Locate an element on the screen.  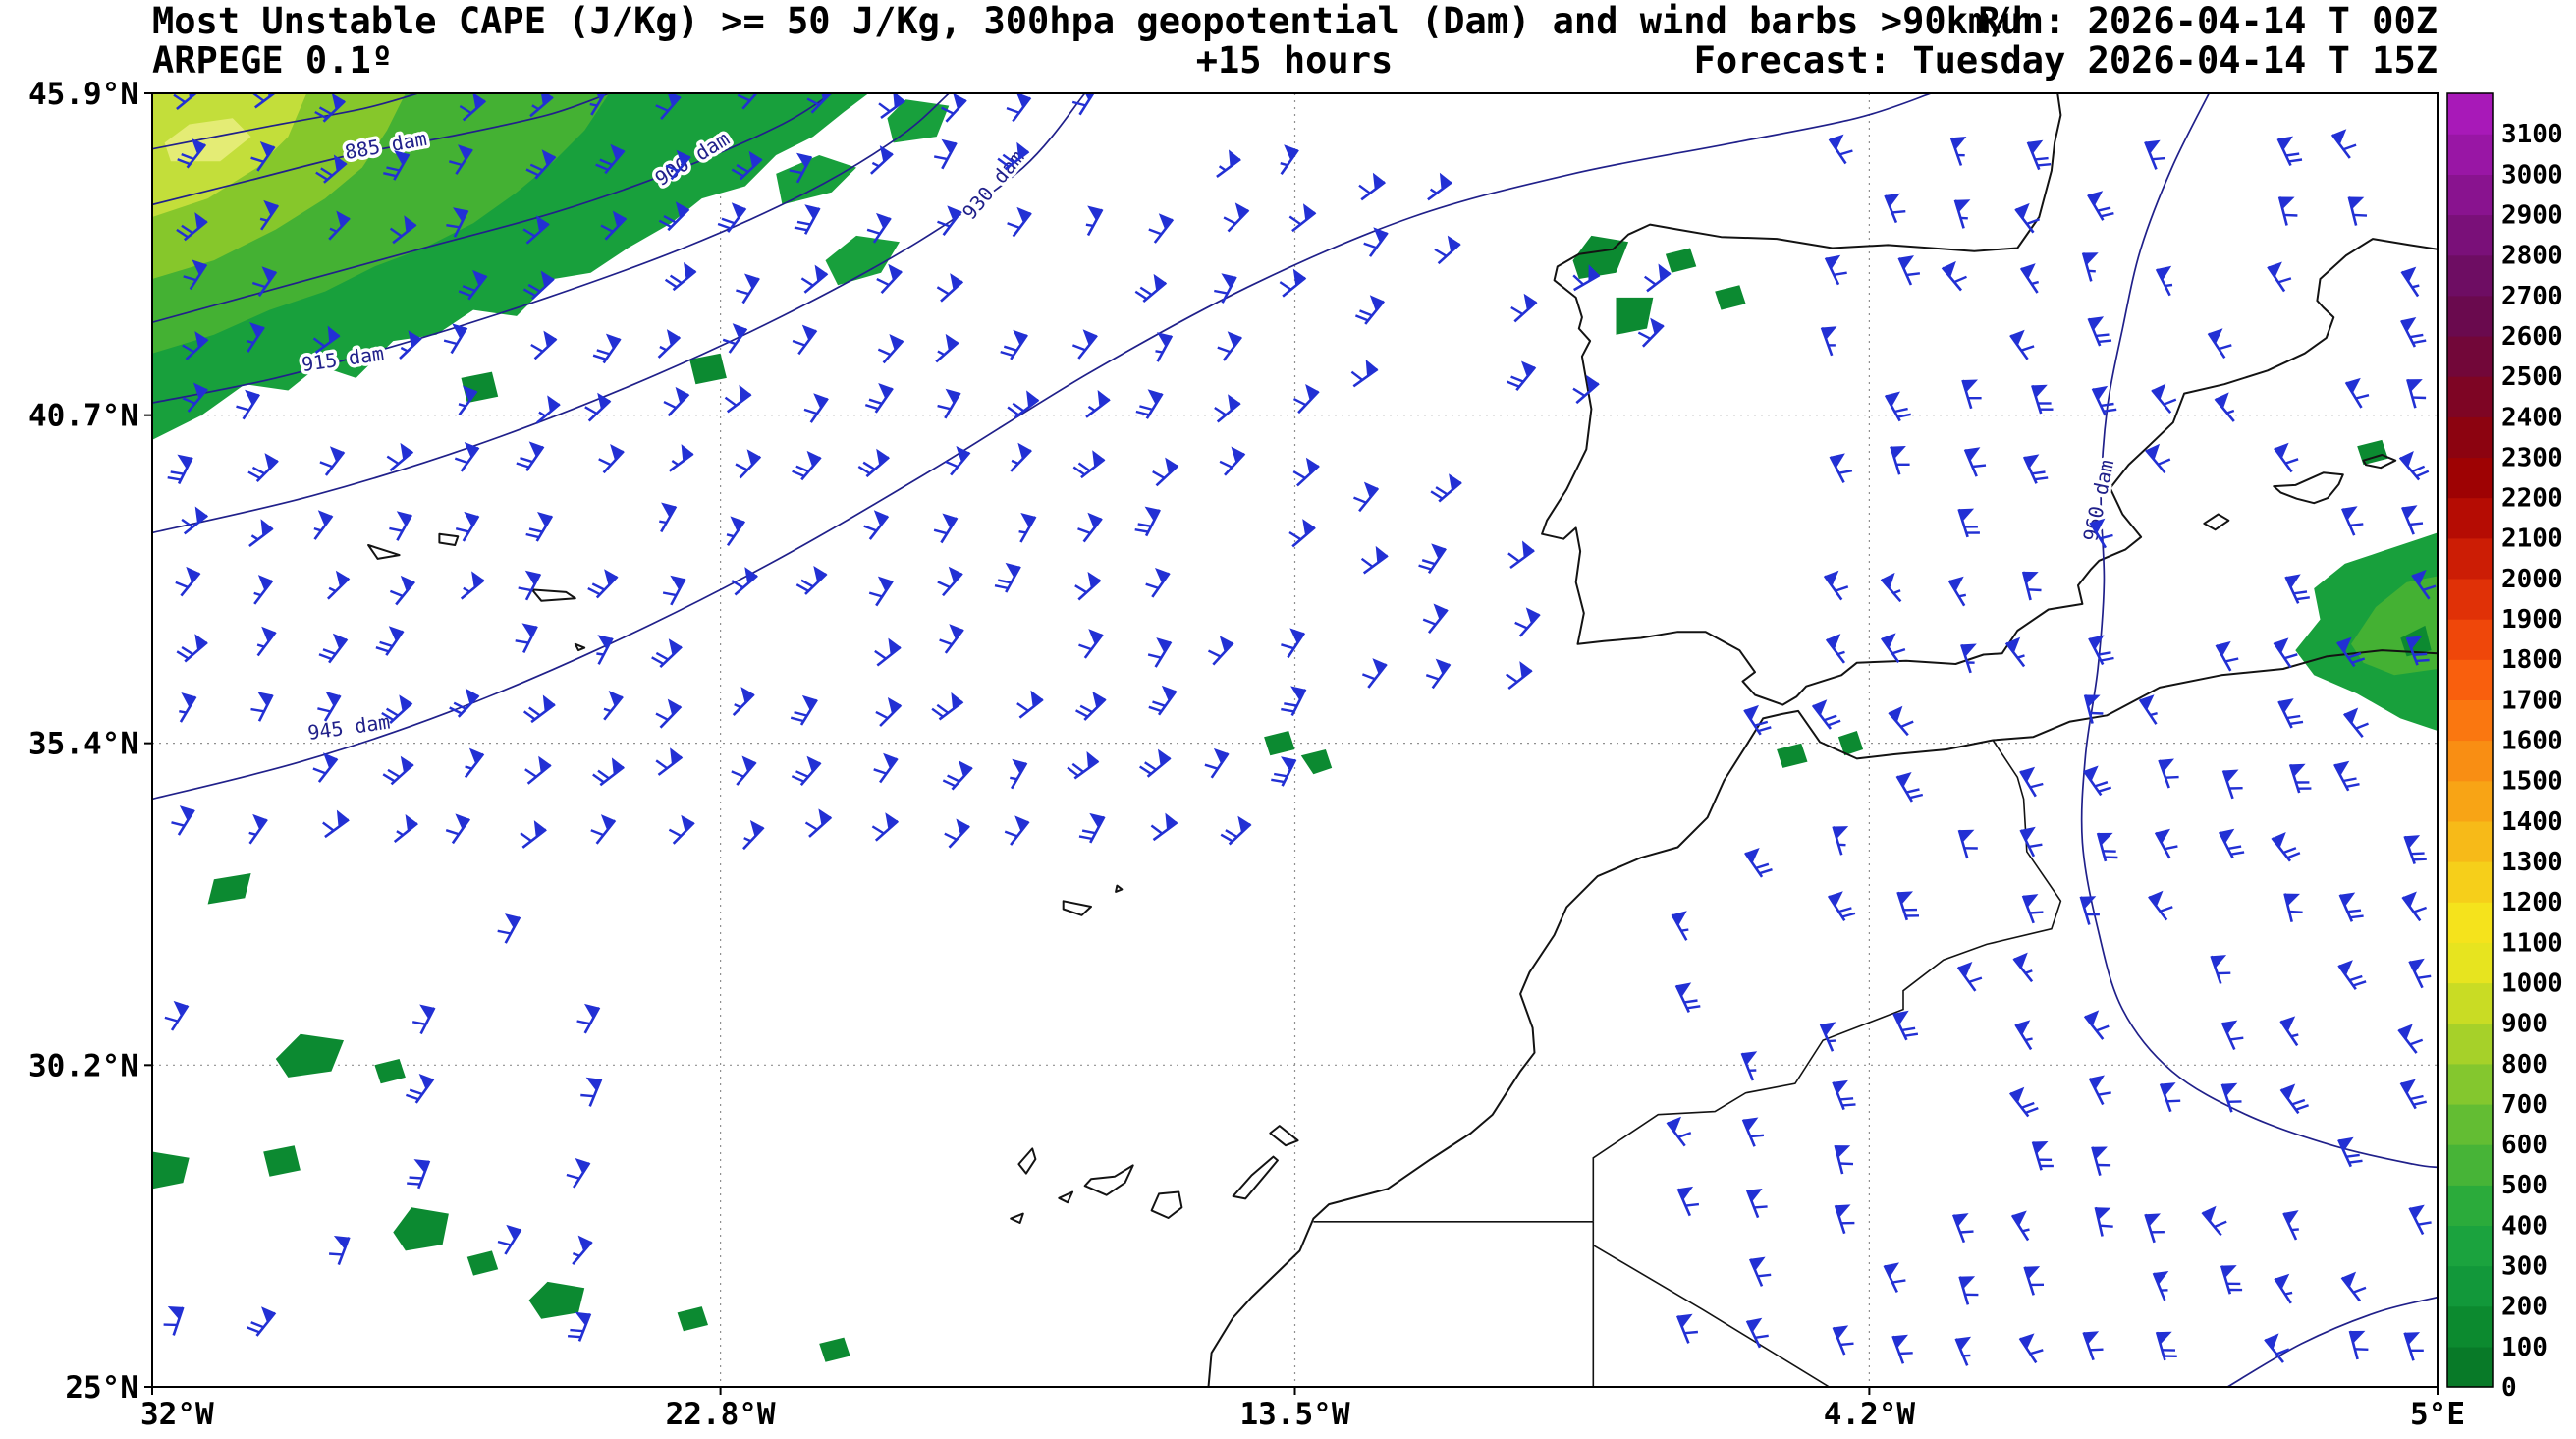
mallorca is located at coordinates (2309, 488).